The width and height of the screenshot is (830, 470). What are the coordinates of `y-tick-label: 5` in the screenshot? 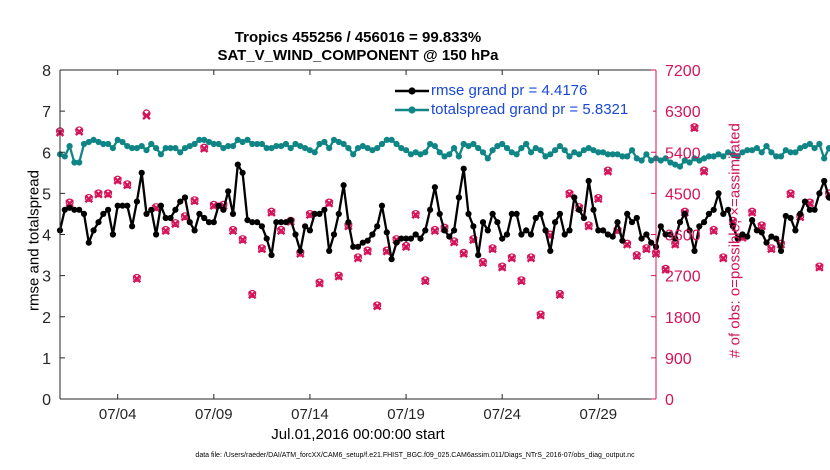 It's located at (46, 194).